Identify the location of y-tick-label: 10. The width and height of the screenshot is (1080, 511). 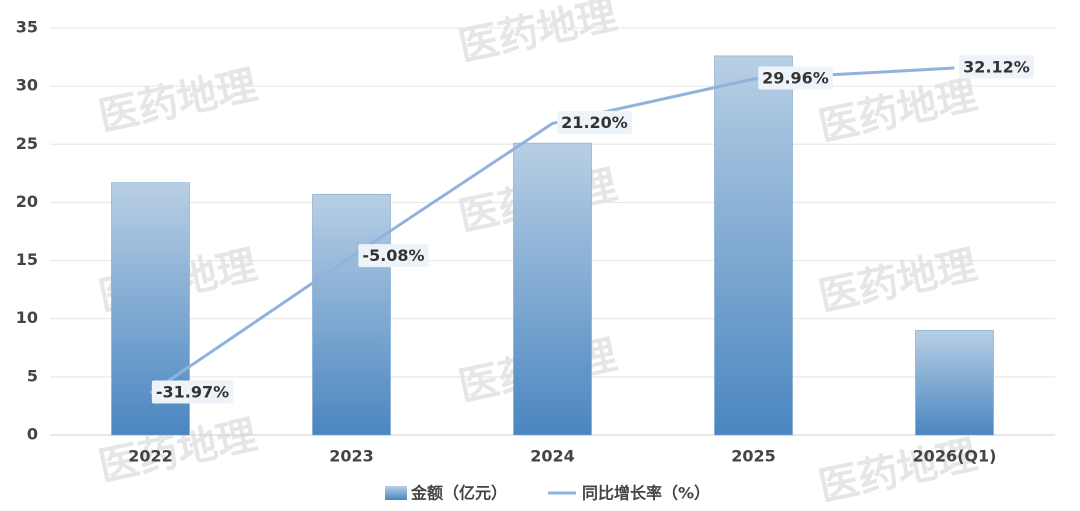
(27, 317).